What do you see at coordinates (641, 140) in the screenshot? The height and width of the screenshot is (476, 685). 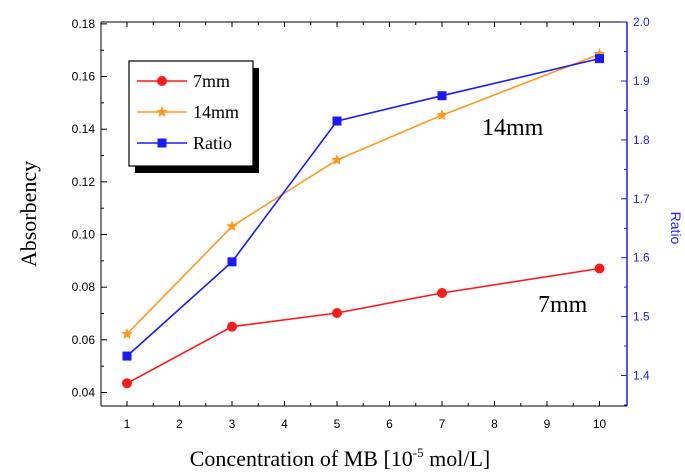 I see `y-right-tick-label: 1.8` at bounding box center [641, 140].